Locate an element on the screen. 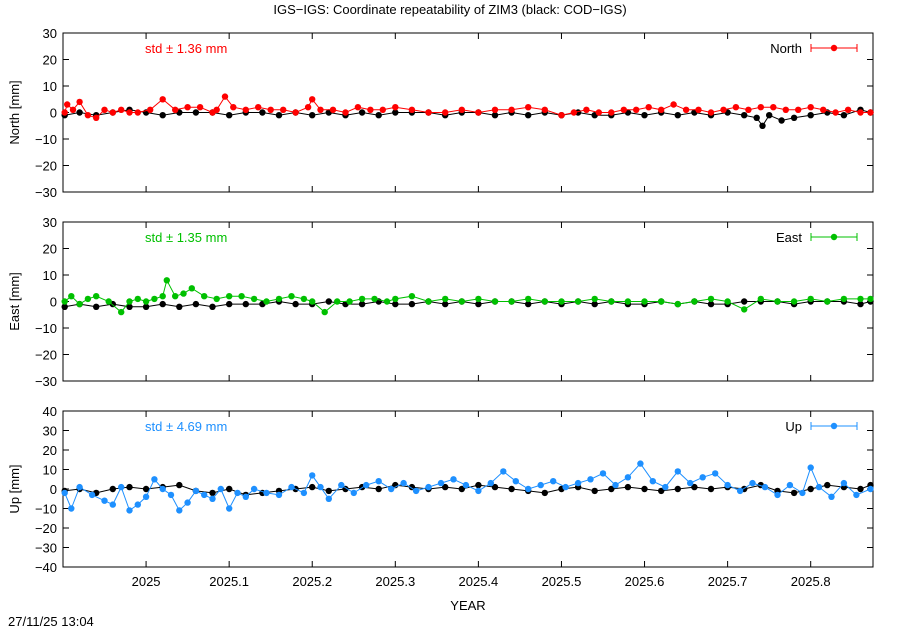 Image resolution: width=900 pixels, height=630 pixels. timestamp: 27/11/25 13:04 is located at coordinates (51, 621).